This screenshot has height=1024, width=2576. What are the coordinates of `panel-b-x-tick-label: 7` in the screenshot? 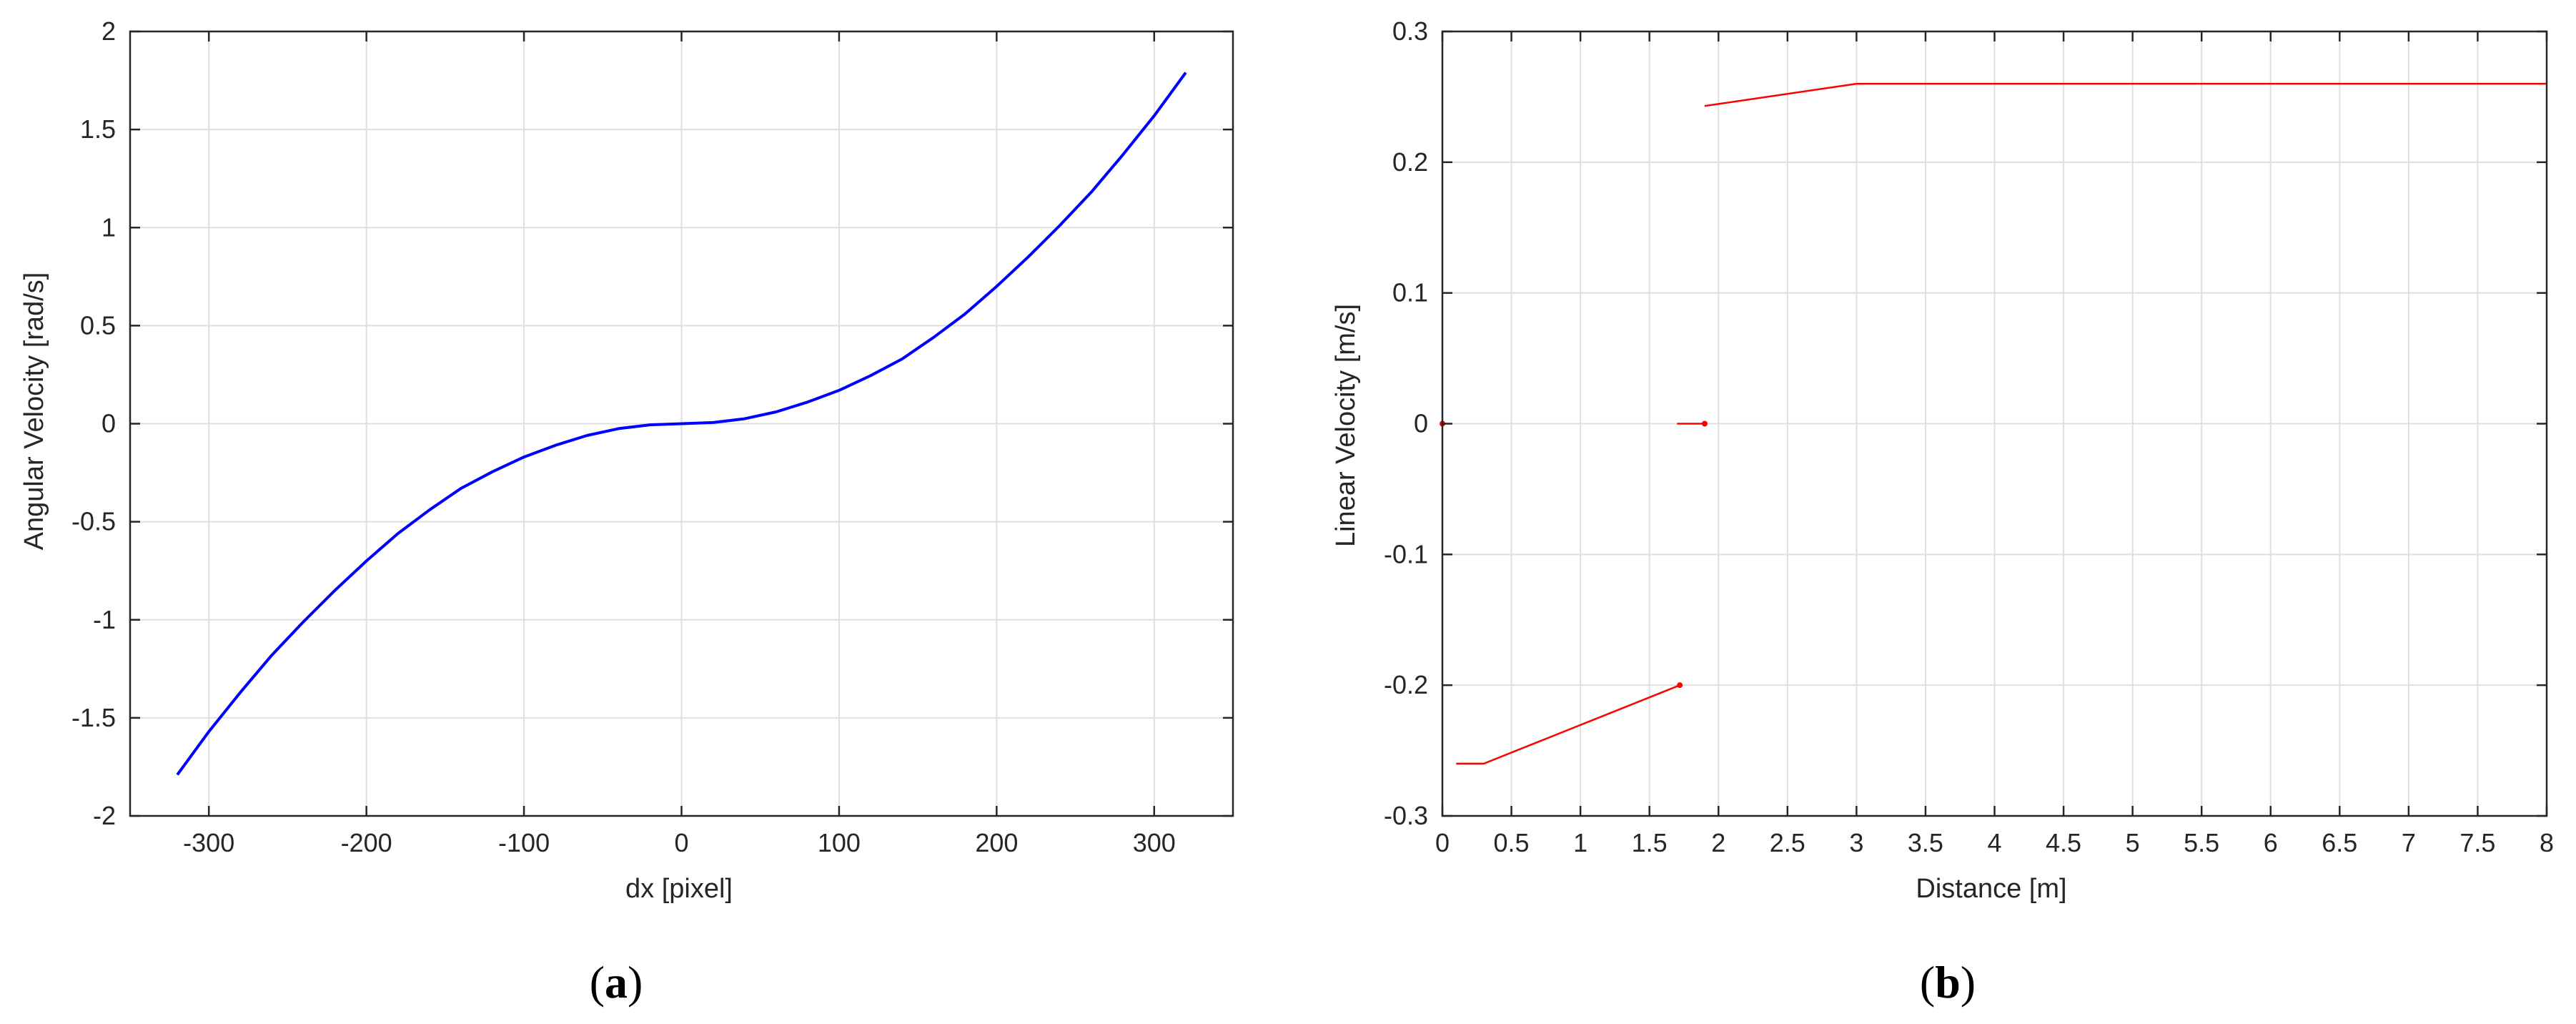 It's located at (2409, 842).